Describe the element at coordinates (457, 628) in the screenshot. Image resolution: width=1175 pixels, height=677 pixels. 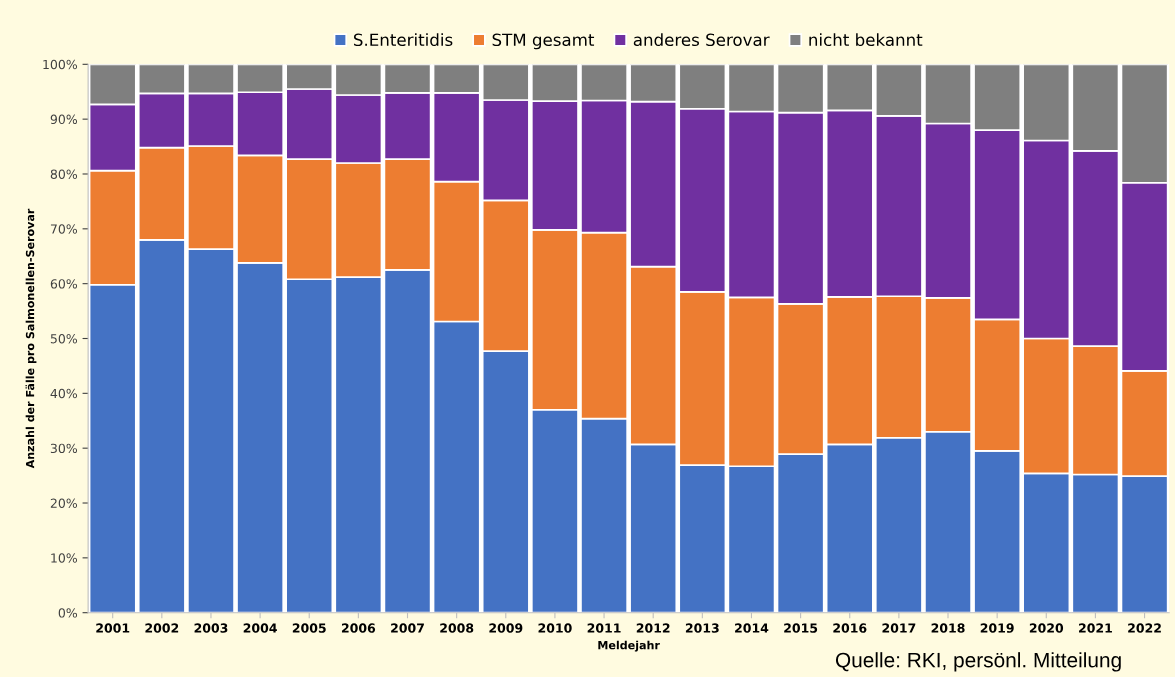
I see `x-tick-label: 2008` at that location.